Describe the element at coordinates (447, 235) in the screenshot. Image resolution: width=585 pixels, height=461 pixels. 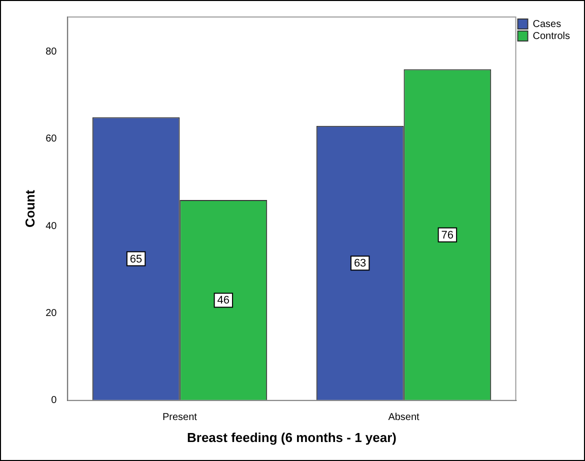
I see `data-label: 76` at that location.